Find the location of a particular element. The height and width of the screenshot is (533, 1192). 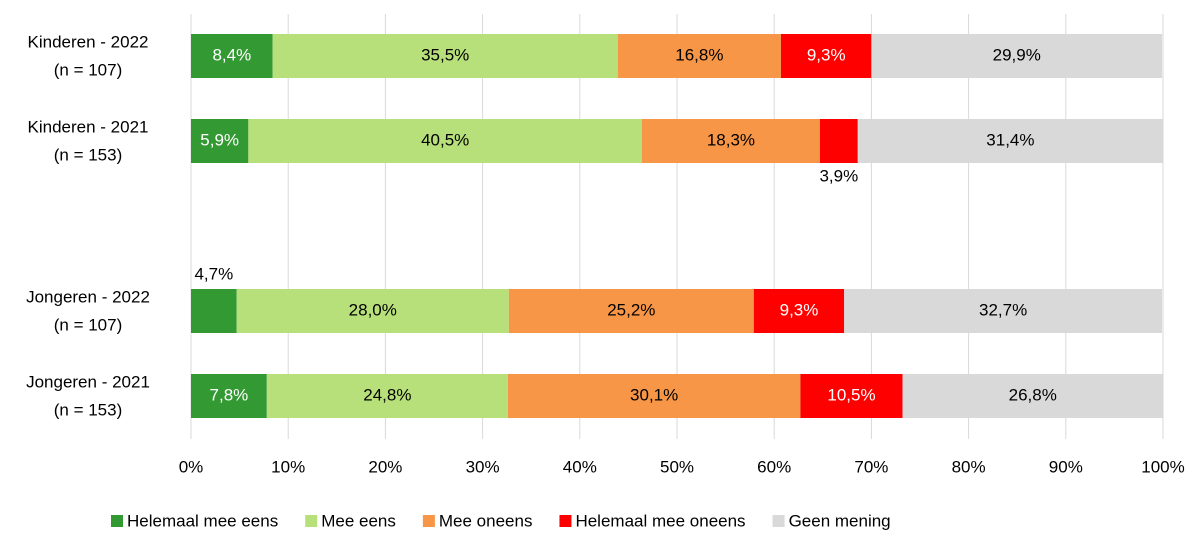

x-tick-label: 30% is located at coordinates (483, 466).